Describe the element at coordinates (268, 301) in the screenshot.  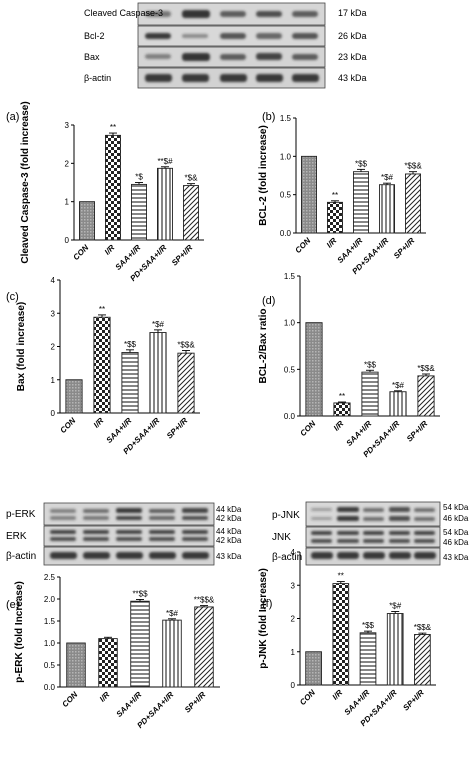
I see `panel-label: (d)` at that location.